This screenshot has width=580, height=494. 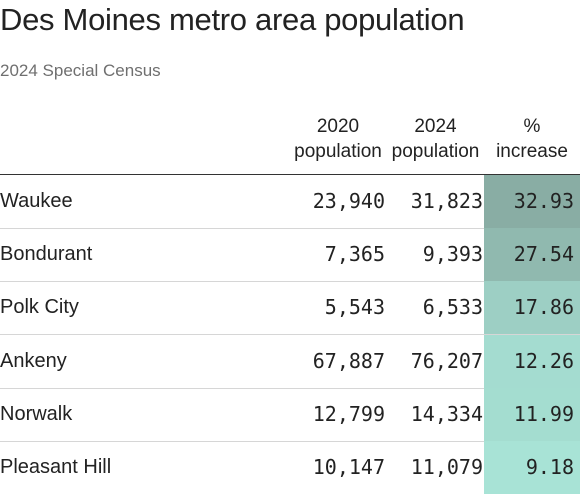 I want to click on table-row: Norwalk 12,799 14,334 11.99, so click(x=290, y=414).